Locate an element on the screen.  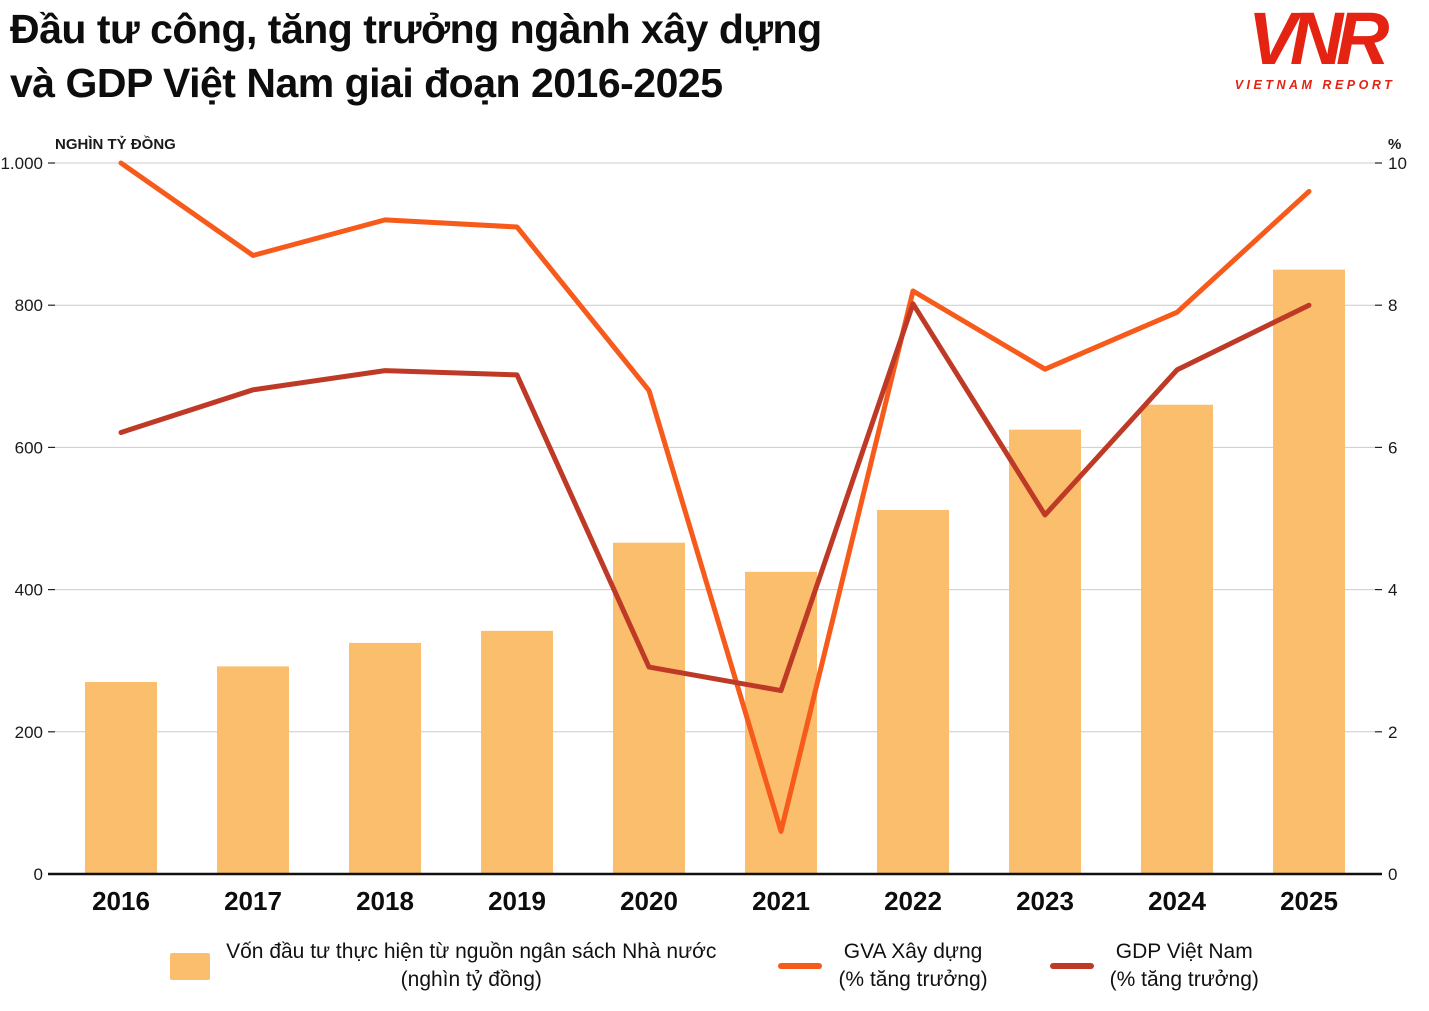
x-axis-label-2019: 2019 is located at coordinates (517, 901).